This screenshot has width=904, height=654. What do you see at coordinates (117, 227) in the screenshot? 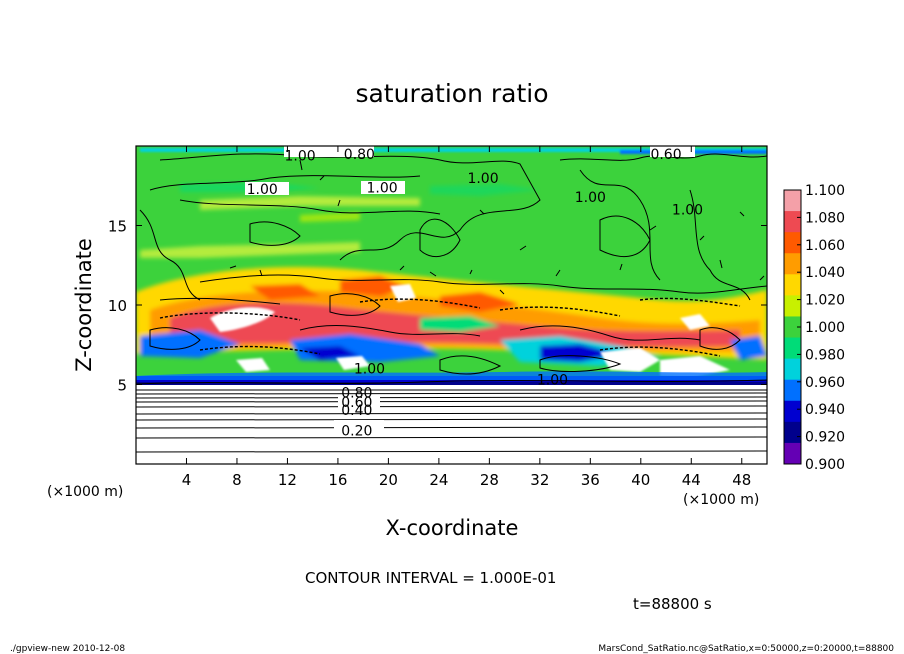
I see `z-tick-label: 15` at bounding box center [117, 227].